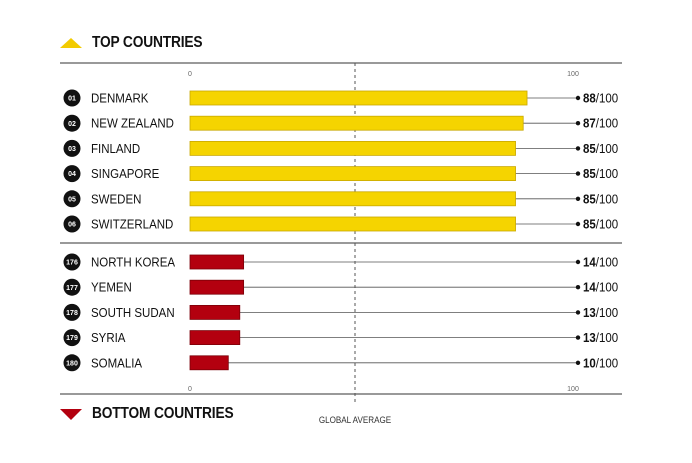  I want to click on rank-label: 05, so click(72, 199).